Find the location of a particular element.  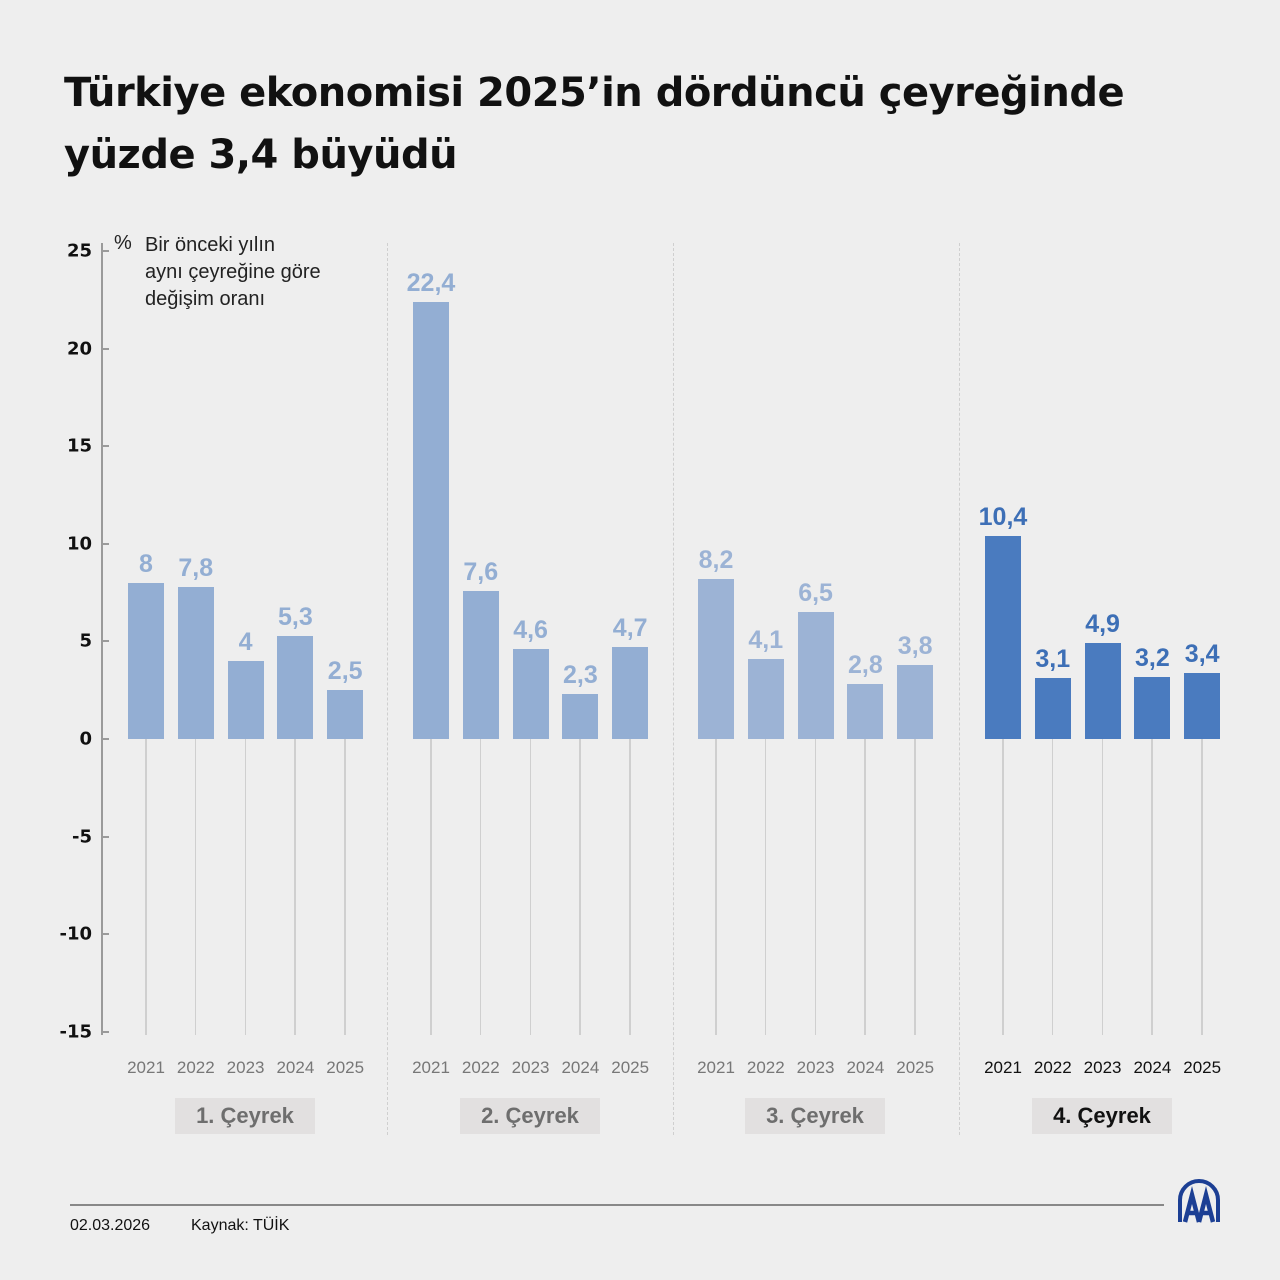

quarter-label: 4. Çeyrek is located at coordinates (1102, 1116).